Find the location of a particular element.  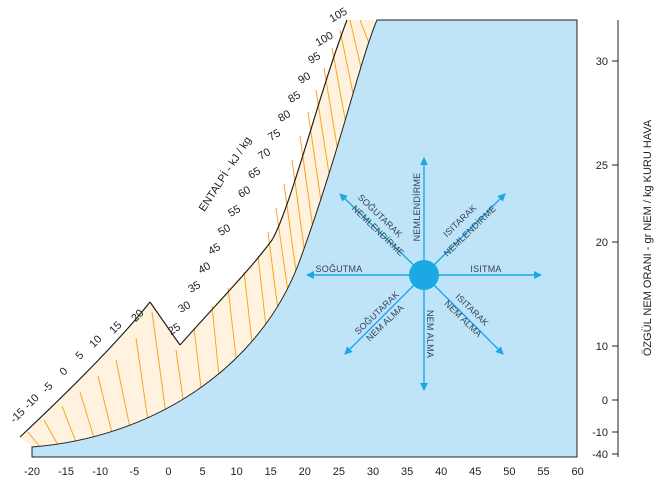

x-tick-label: 0 is located at coordinates (168, 472).